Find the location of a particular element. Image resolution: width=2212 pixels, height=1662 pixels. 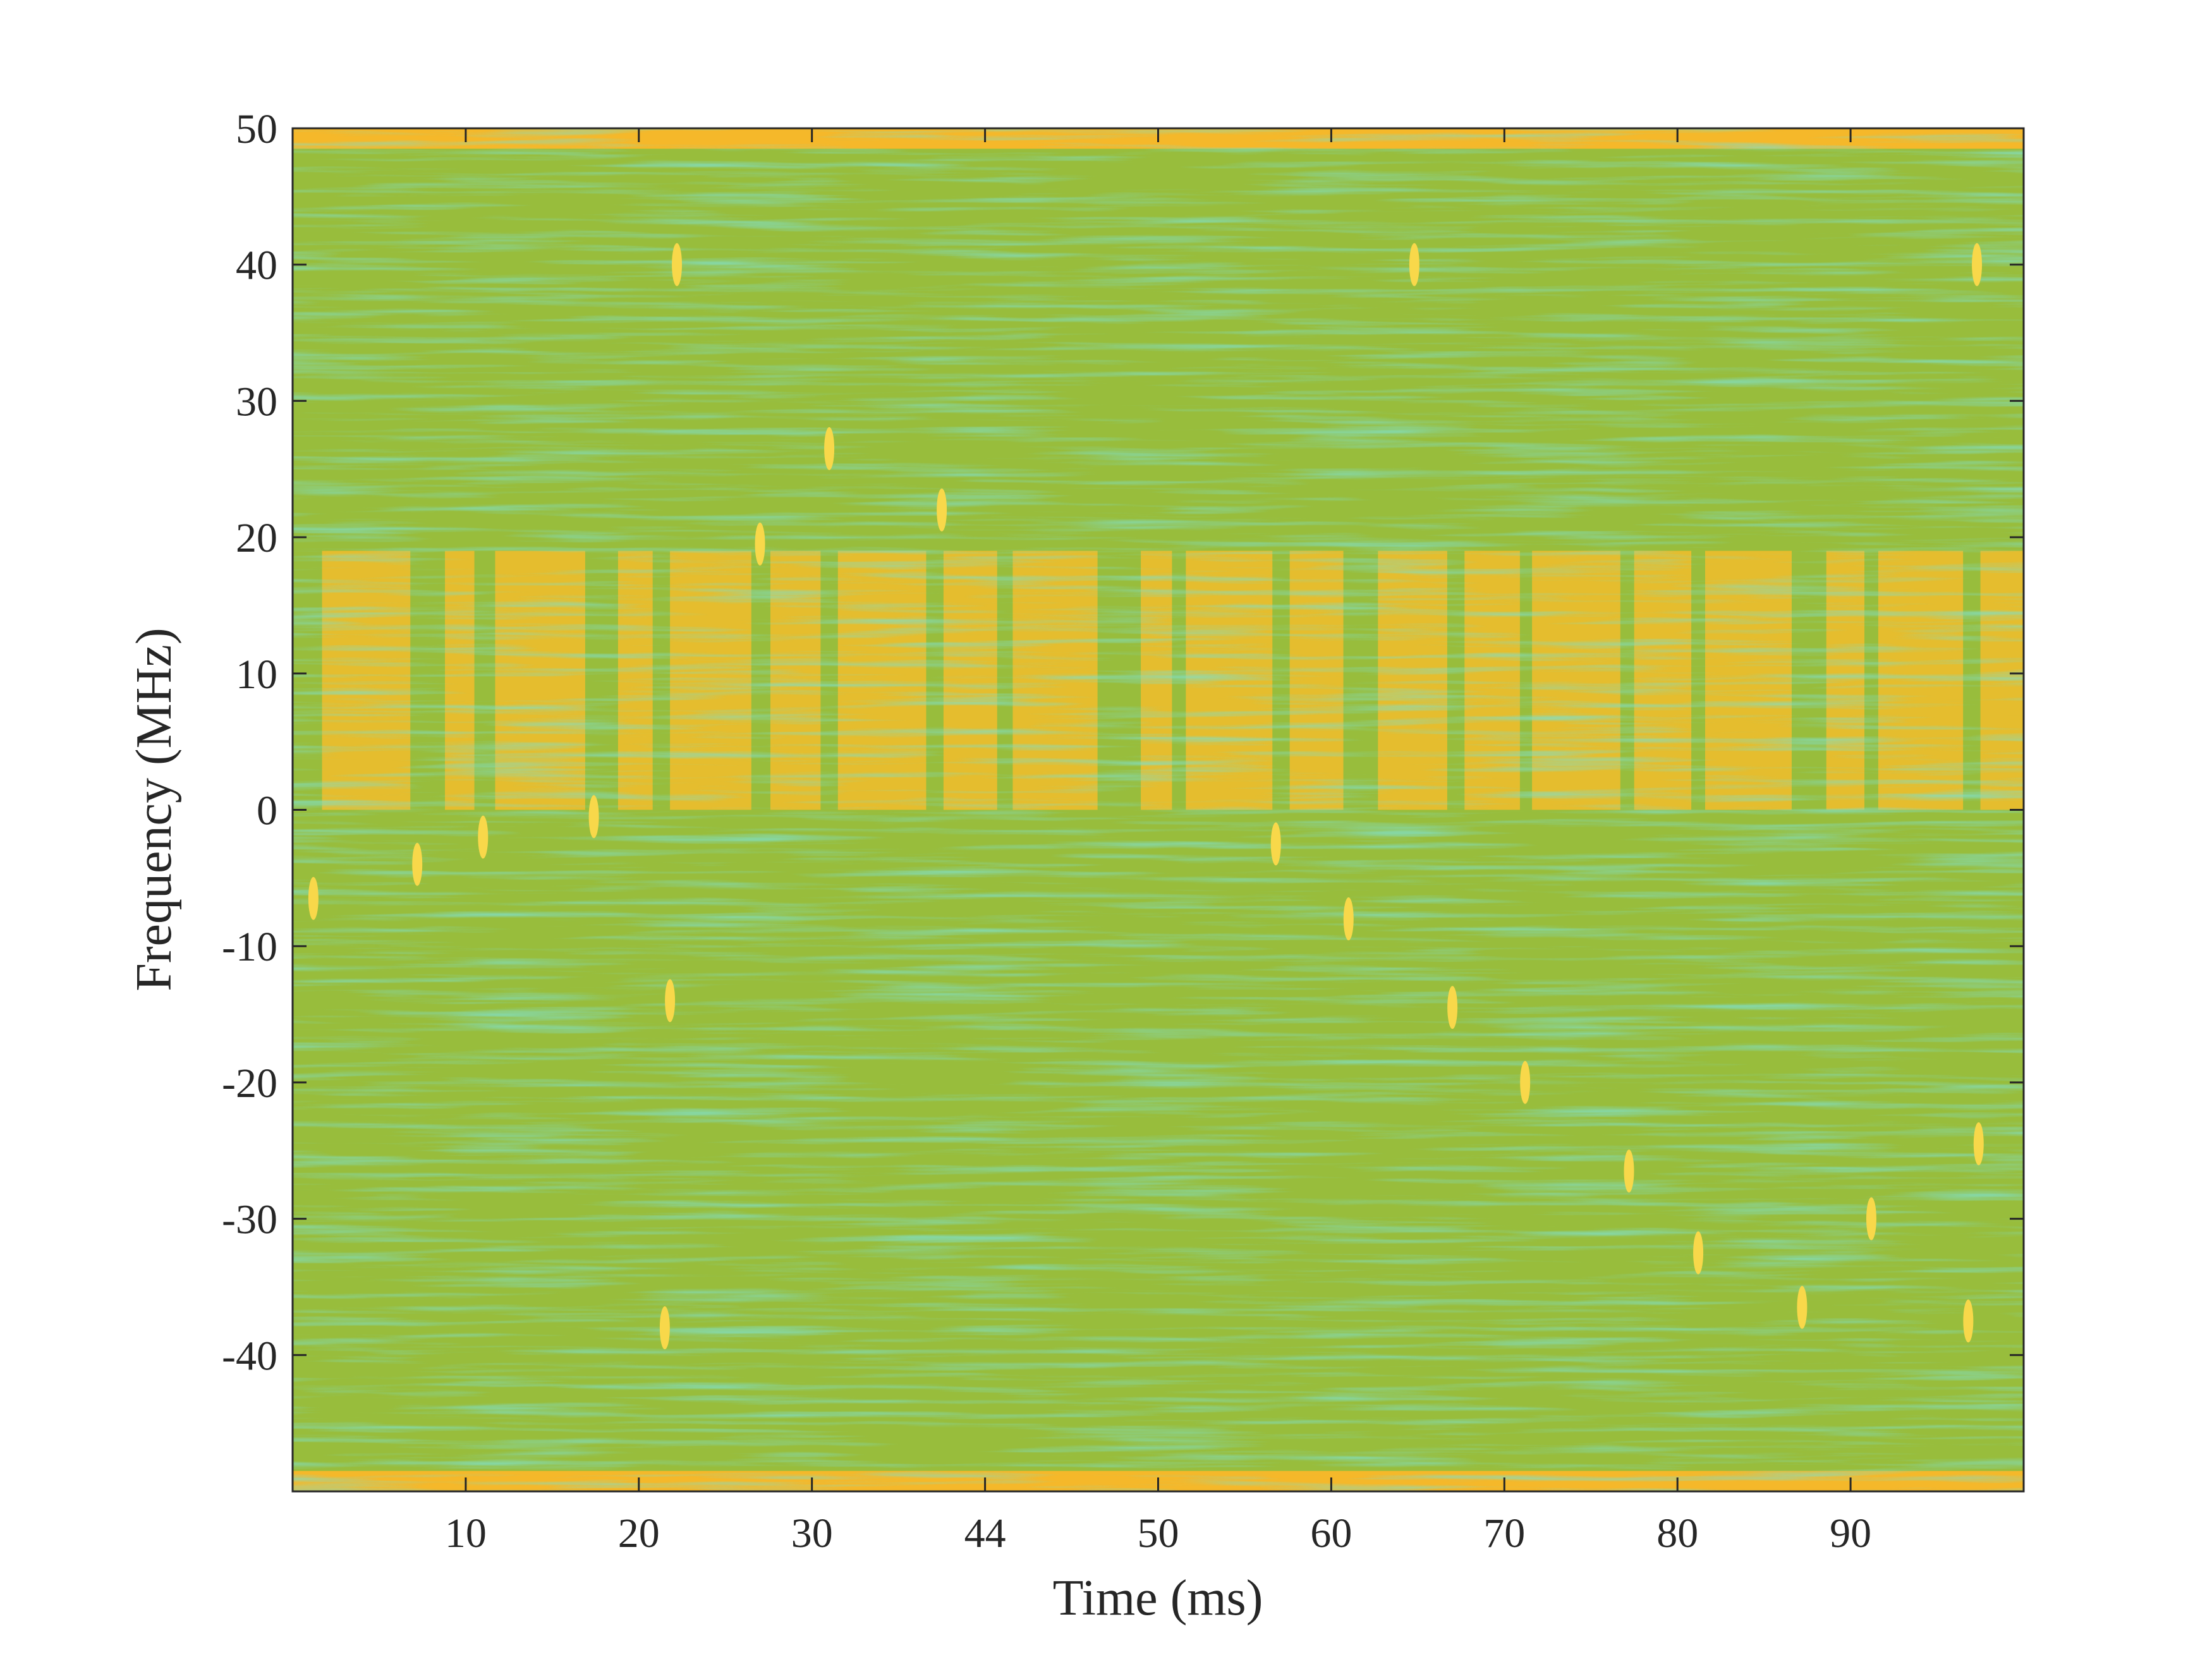

y-tick-label: -20 is located at coordinates (249, 1083).